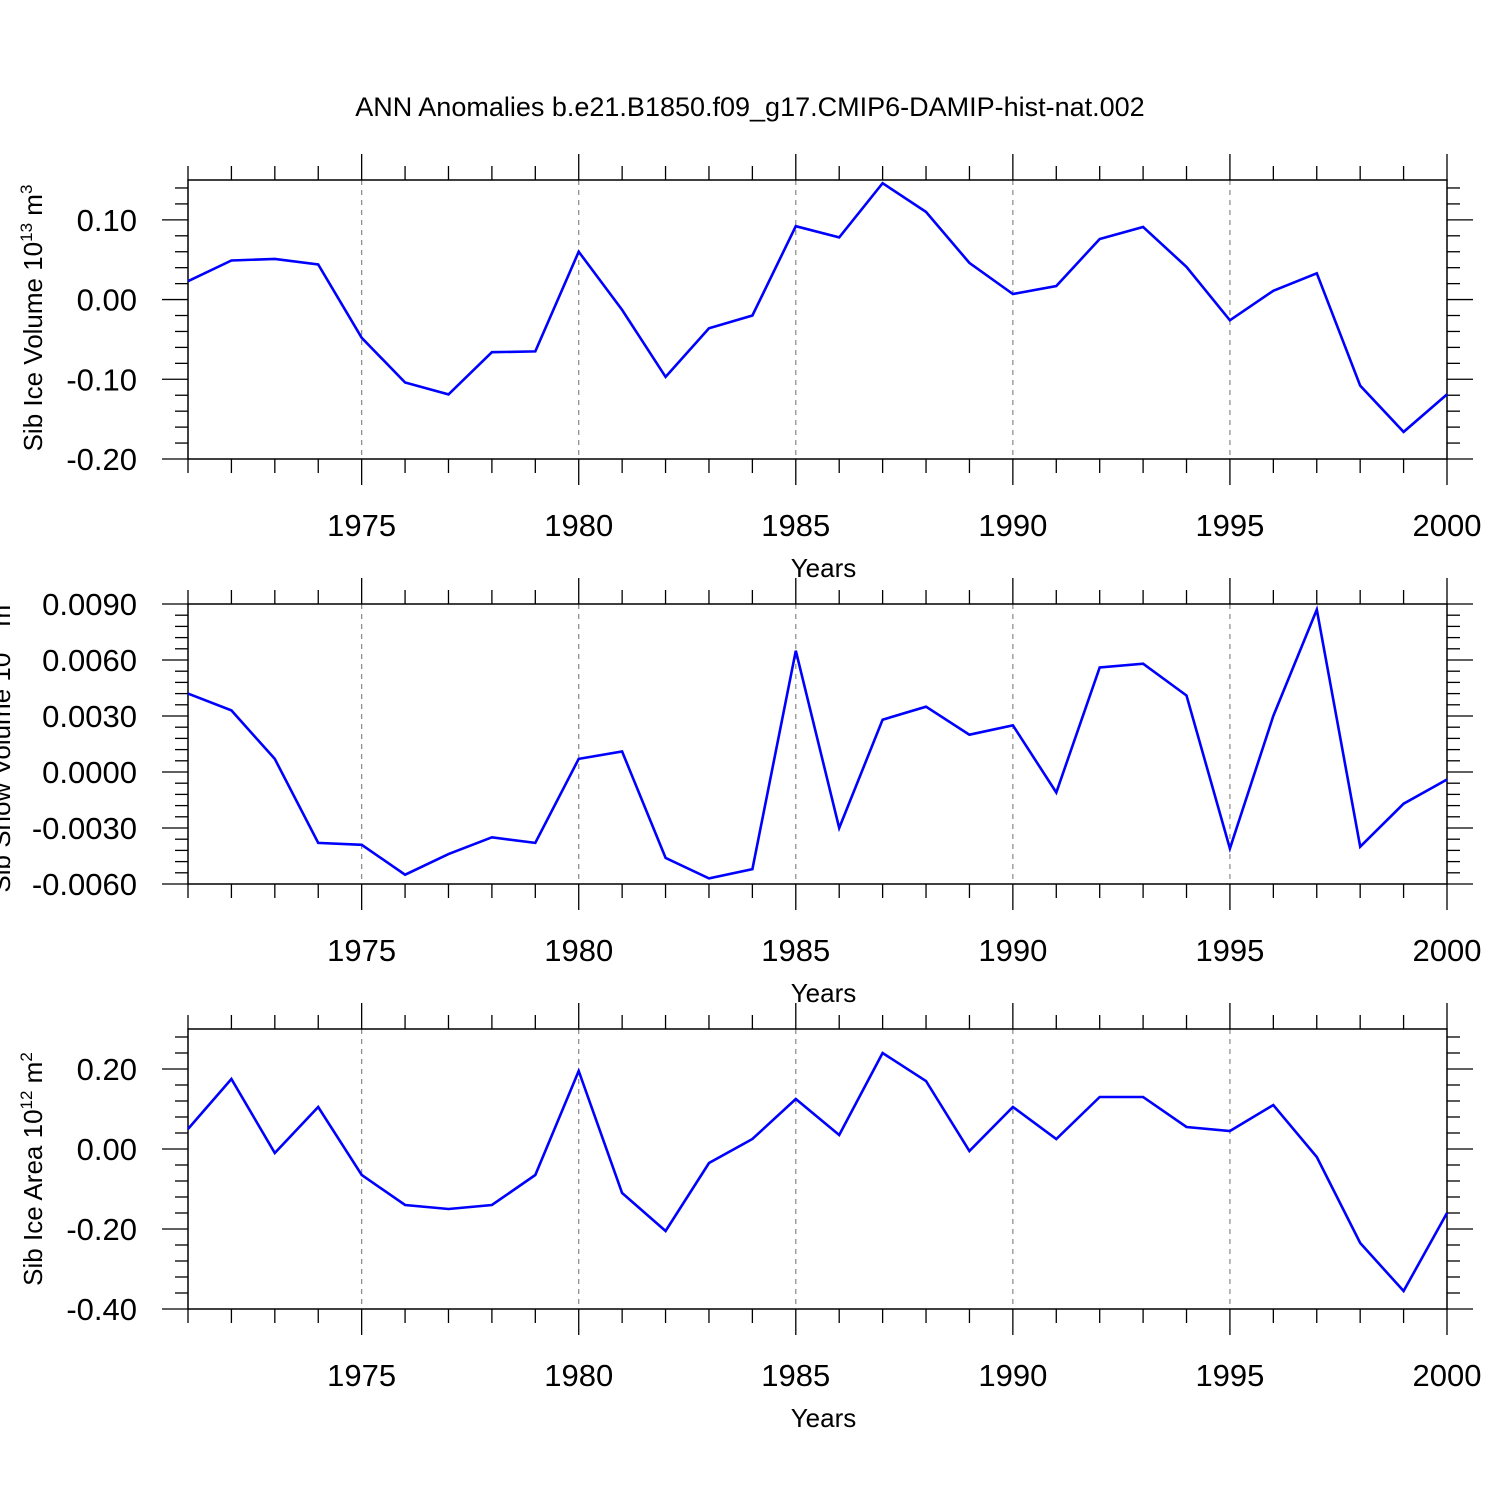 The height and width of the screenshot is (1505, 1500). Describe the element at coordinates (107, 1069) in the screenshot. I see `y-tick-label: 0.20` at that location.